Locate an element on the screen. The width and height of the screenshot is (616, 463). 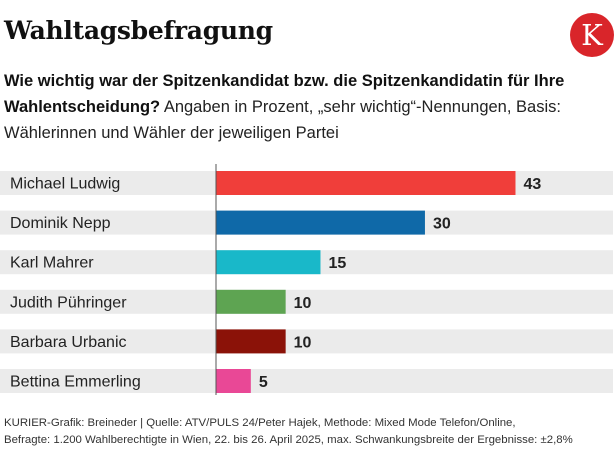
category-label: Judith Pühringer is located at coordinates (68, 302).